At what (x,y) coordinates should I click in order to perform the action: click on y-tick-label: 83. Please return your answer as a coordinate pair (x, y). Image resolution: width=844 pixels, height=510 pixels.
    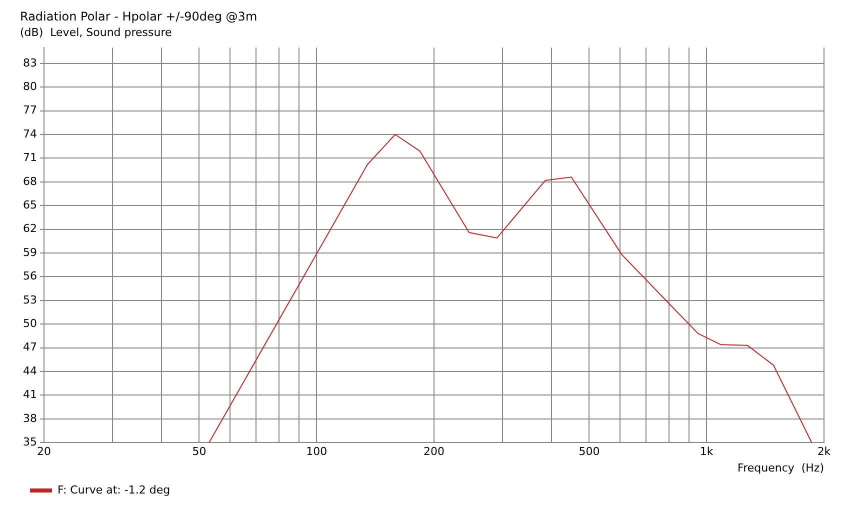
    Looking at the image, I should click on (29, 63).